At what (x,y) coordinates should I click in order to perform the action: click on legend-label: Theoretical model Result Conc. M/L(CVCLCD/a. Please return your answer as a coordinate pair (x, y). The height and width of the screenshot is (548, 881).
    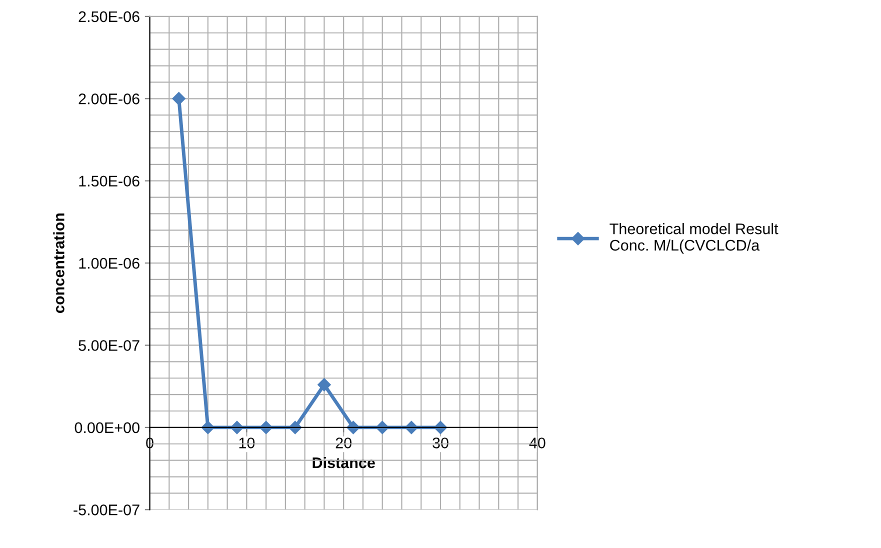
    Looking at the image, I should click on (694, 238).